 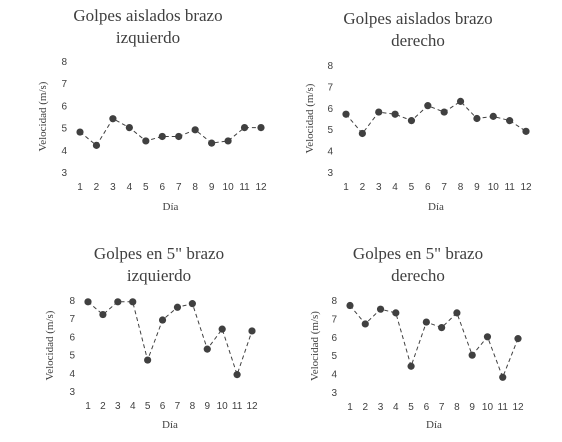 What do you see at coordinates (212, 187) in the screenshot?
I see `chart-1-xtick-label: 9` at bounding box center [212, 187].